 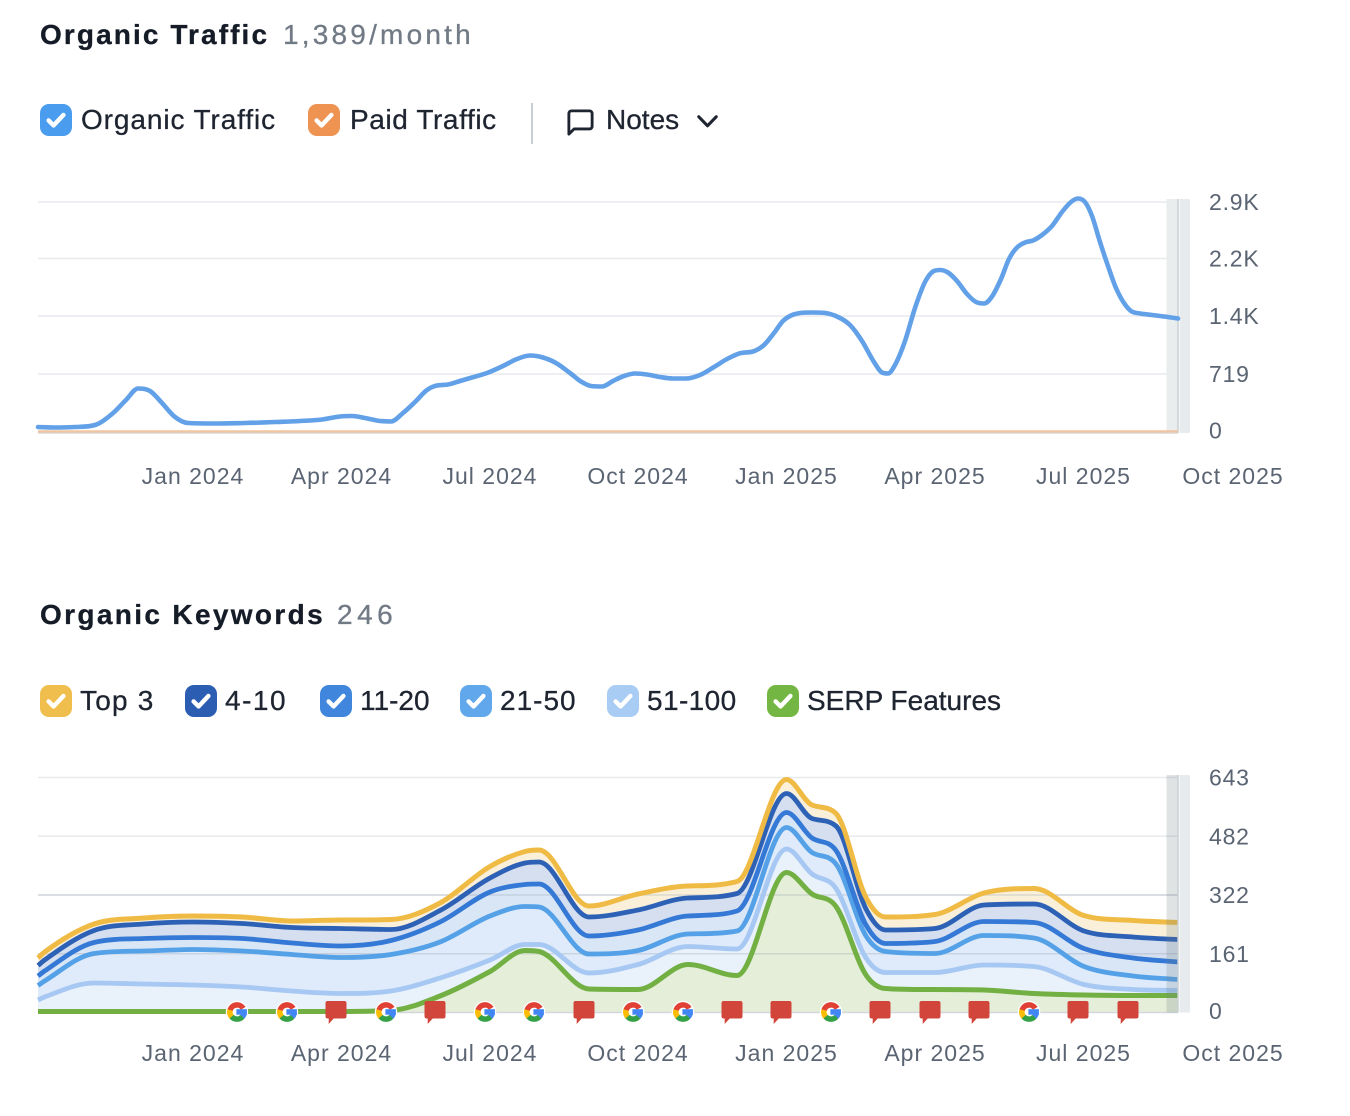 What do you see at coordinates (1229, 778) in the screenshot?
I see `svg-text: 643` at bounding box center [1229, 778].